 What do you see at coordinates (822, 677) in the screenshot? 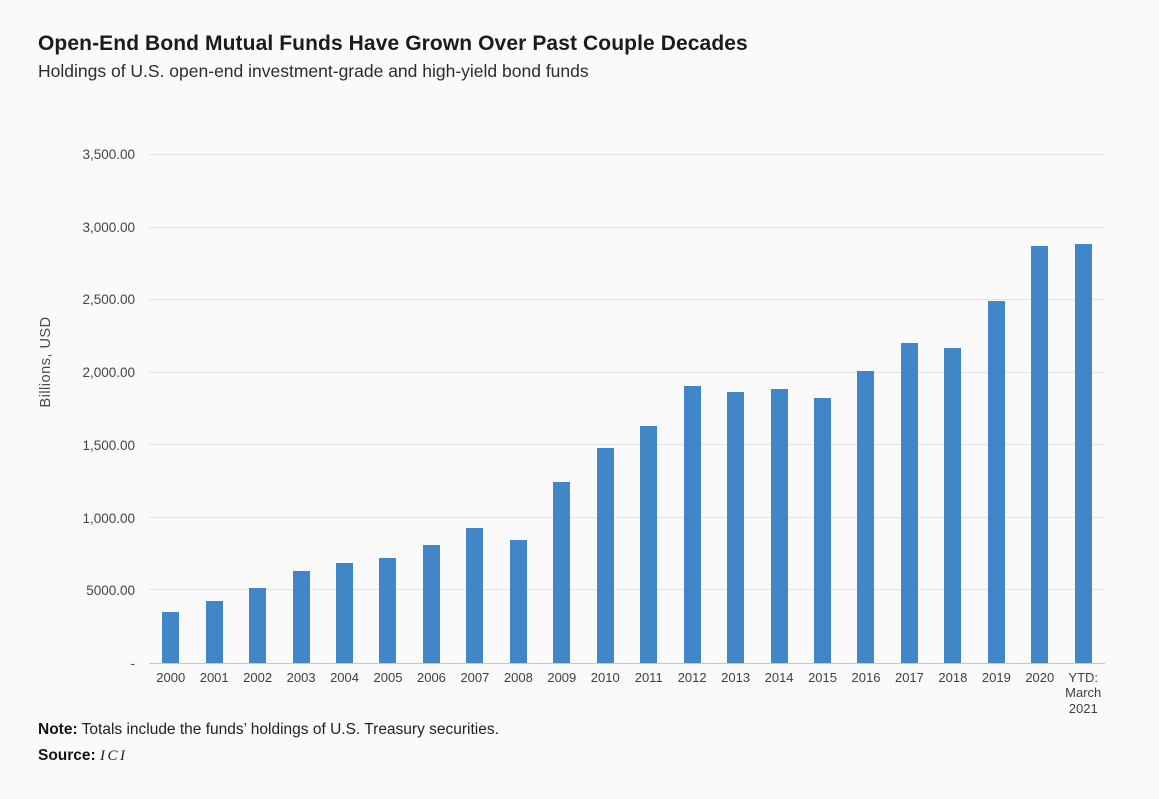
I see `x-tick-label: 2015` at bounding box center [822, 677].